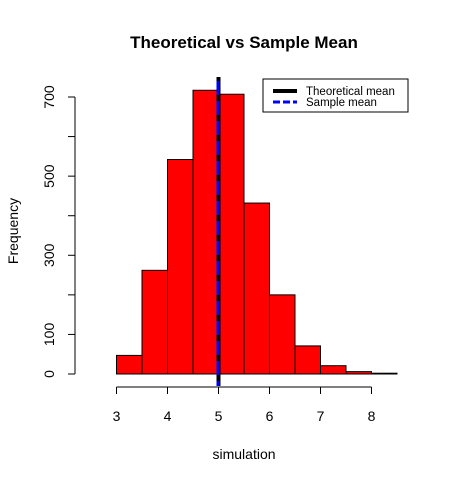  I want to click on x-axis-label: simulation, so click(243, 454).